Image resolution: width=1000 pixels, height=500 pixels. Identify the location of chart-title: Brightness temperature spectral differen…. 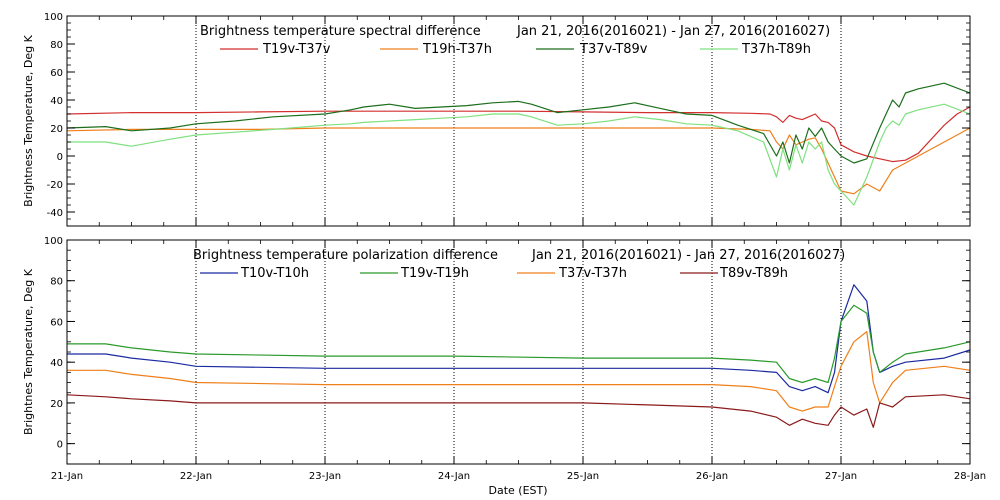
(340, 31).